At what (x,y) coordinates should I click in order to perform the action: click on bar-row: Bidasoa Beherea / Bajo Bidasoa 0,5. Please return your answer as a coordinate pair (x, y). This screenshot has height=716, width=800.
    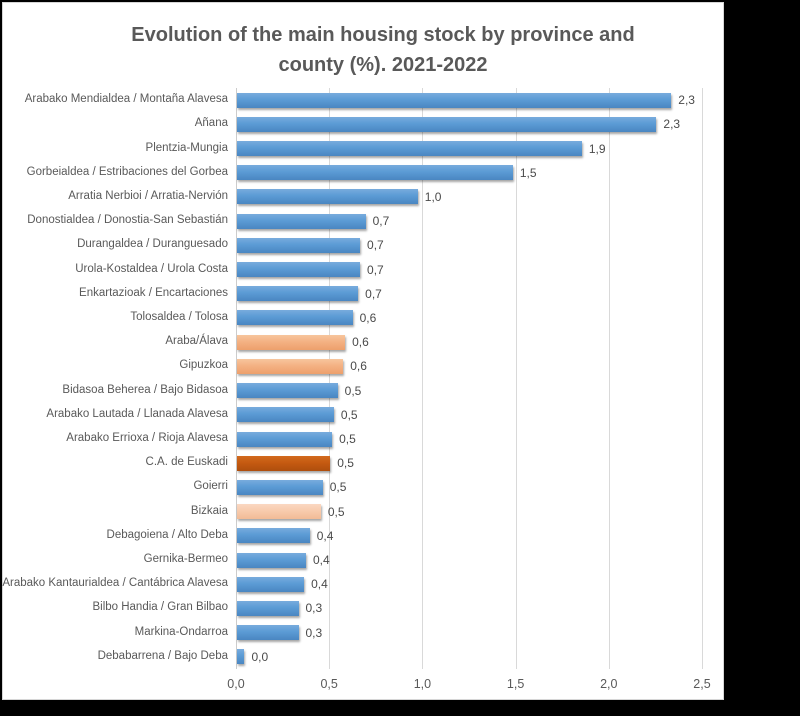
    Looking at the image, I should click on (363, 391).